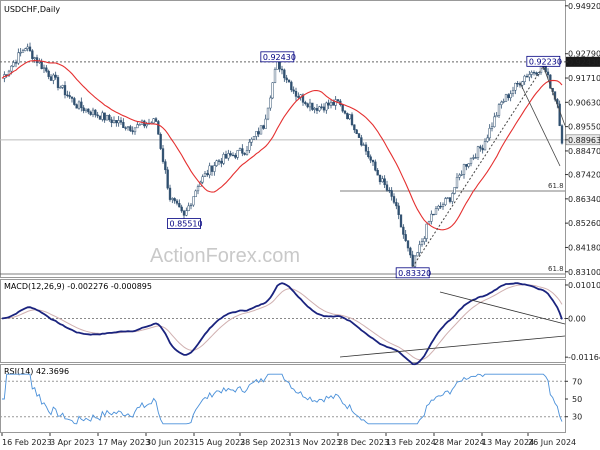 This screenshot has width=600, height=450. What do you see at coordinates (577, 399) in the screenshot?
I see `rsi-tick-label: 50` at bounding box center [577, 399].